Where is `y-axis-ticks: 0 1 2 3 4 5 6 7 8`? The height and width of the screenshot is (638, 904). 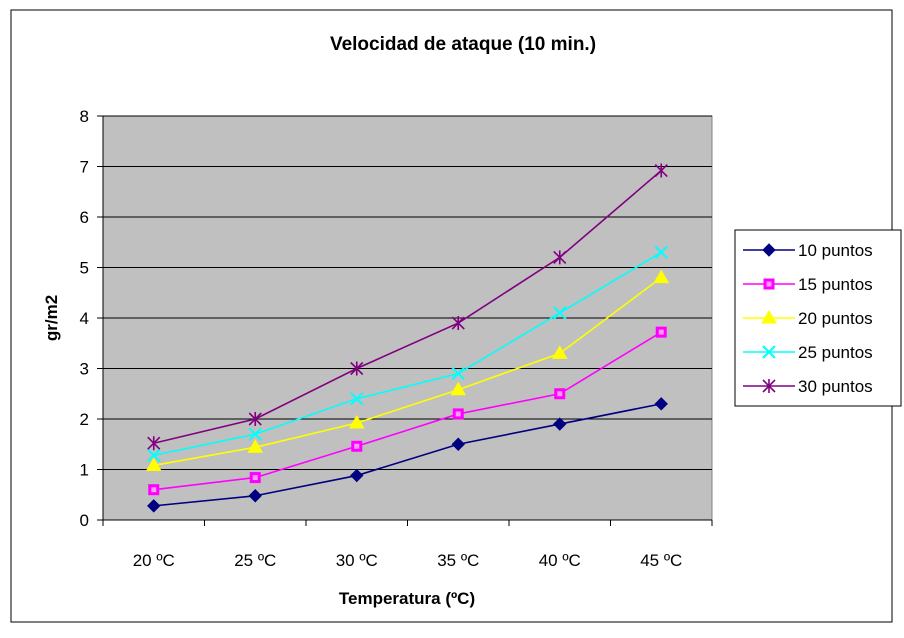 y-axis-ticks: 0 1 2 3 4 5 6 7 8 is located at coordinates (91, 318).